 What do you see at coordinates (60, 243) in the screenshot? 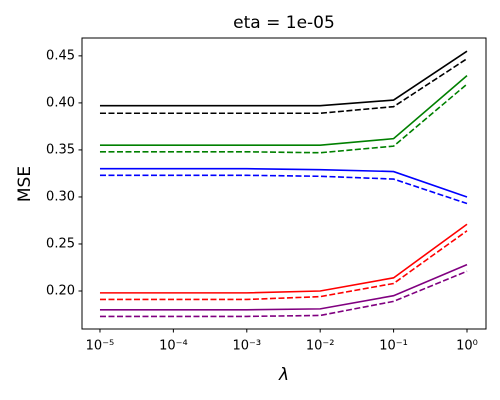
I see `y-tick-label: 0.25` at bounding box center [60, 243].